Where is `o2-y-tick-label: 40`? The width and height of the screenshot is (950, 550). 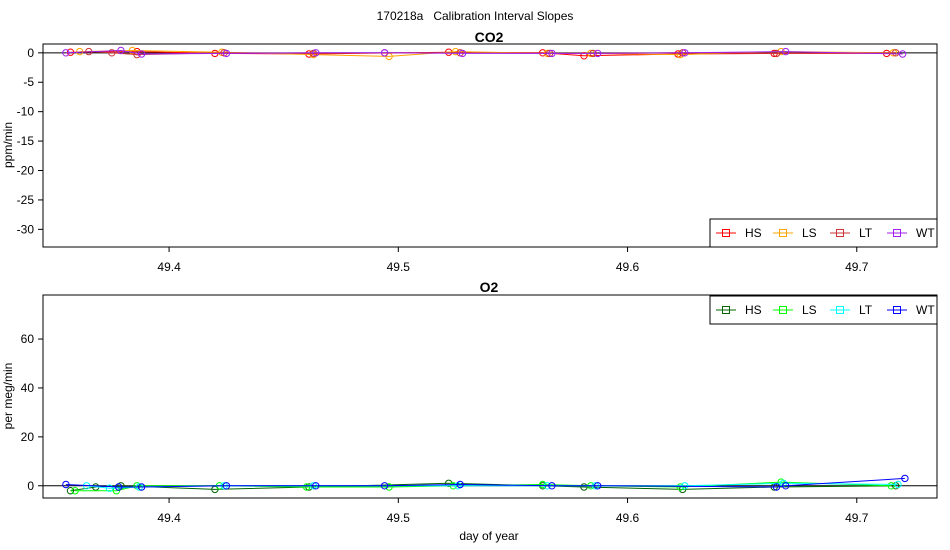 o2-y-tick-label: 40 is located at coordinates (28, 388).